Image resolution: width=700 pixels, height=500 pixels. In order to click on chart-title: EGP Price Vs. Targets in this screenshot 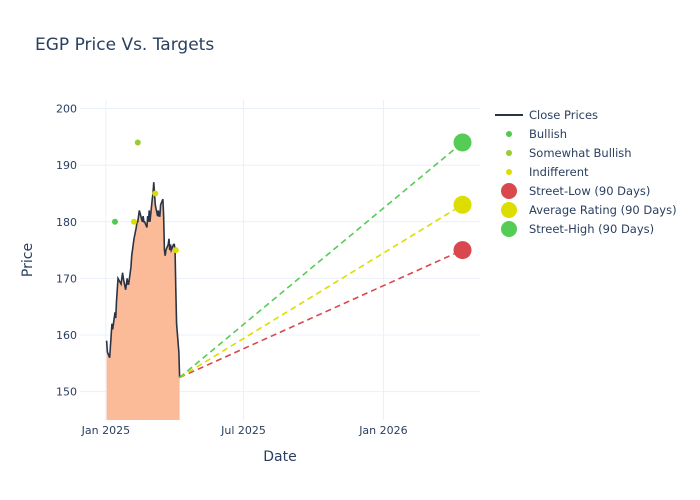, I will do `click(124, 45)`.